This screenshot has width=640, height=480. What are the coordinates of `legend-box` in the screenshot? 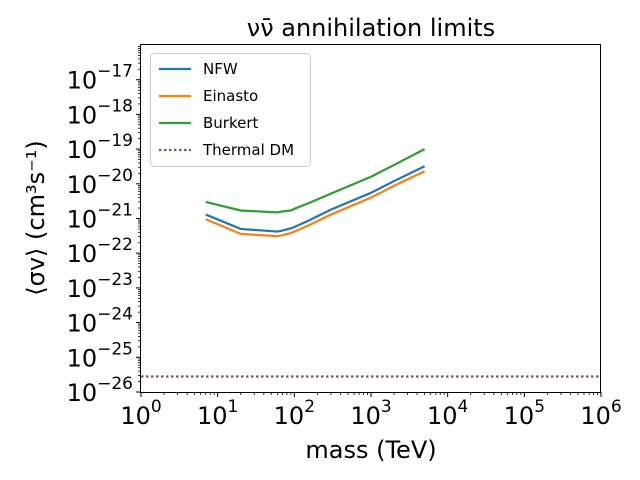 It's located at (230, 110).